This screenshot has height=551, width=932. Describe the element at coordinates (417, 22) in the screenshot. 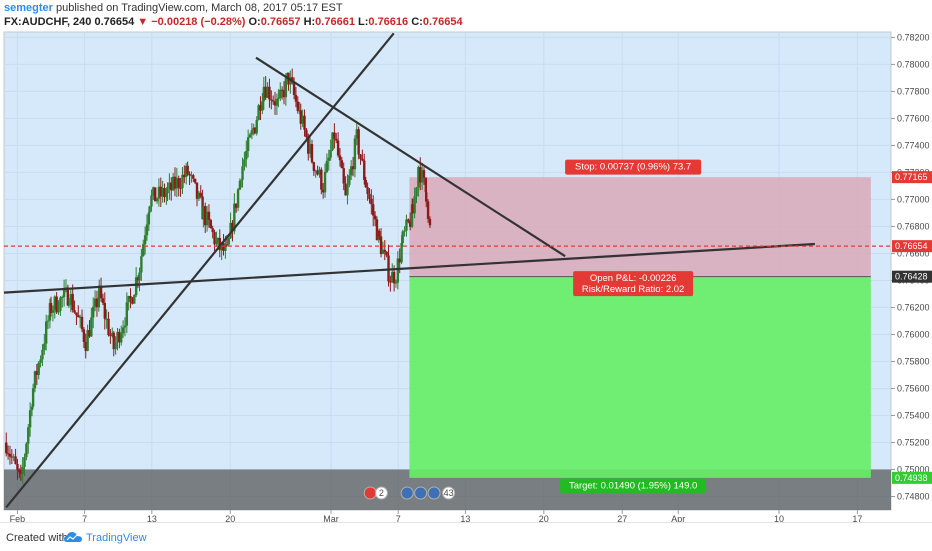

I see `close-label: C:` at that location.